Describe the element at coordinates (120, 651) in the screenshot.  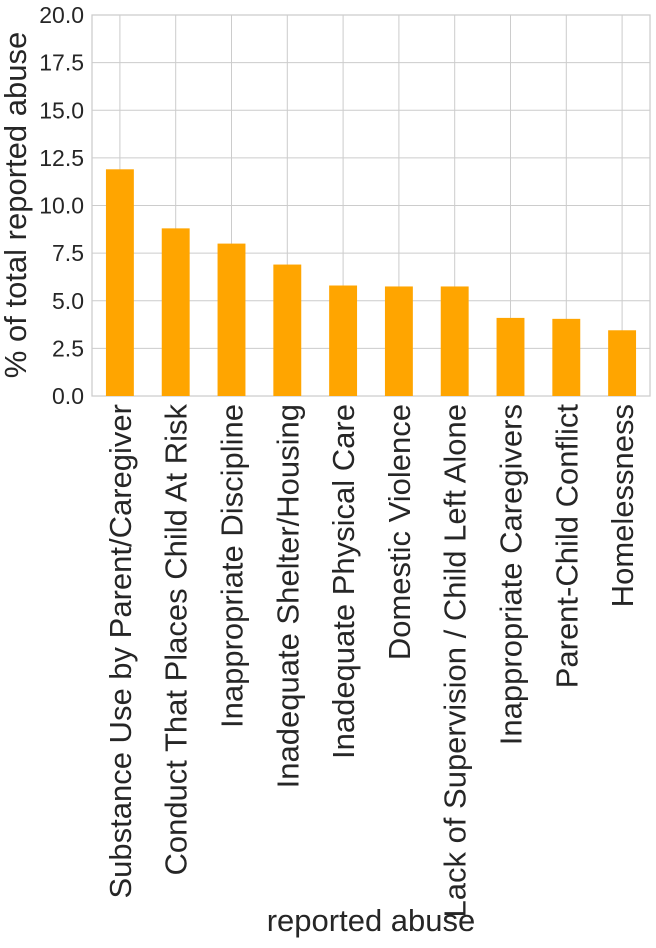
I see `x-tick-label: Substance Use by Parent/Caregiver` at that location.